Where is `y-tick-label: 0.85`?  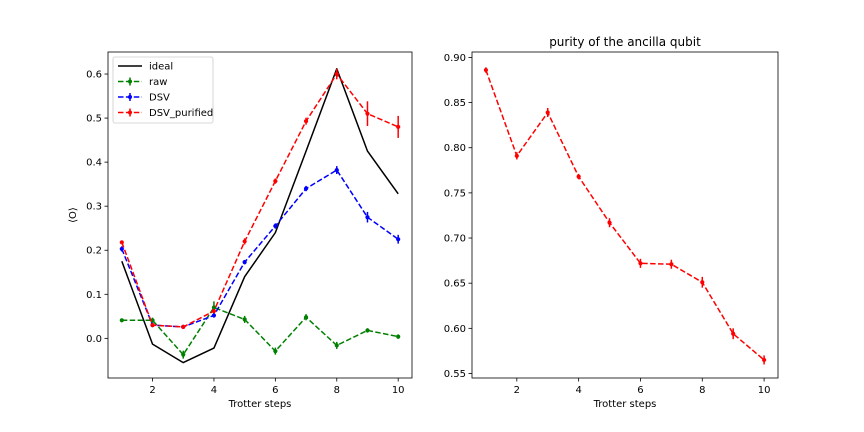 y-tick-label: 0.85 is located at coordinates (455, 103).